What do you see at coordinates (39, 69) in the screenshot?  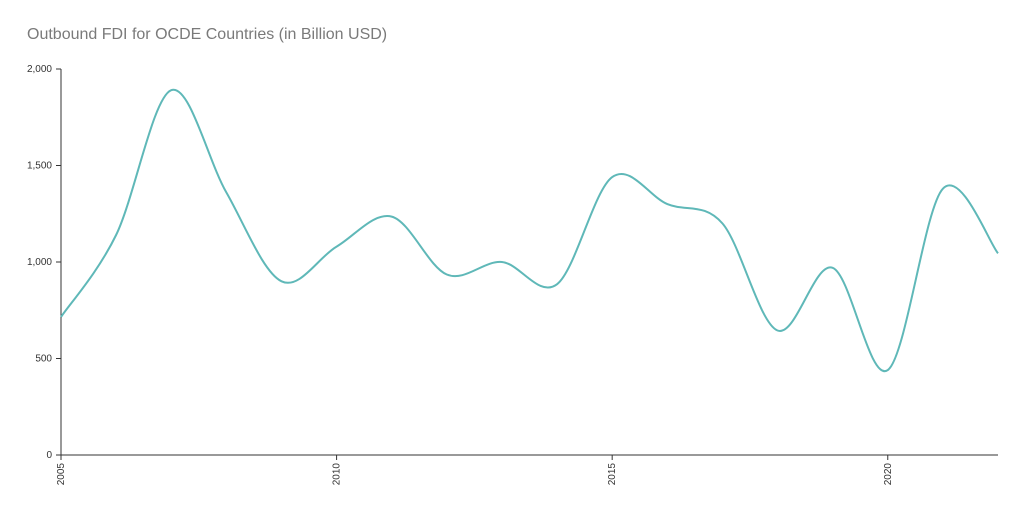 I see `y-tick-label: 2,000` at bounding box center [39, 69].